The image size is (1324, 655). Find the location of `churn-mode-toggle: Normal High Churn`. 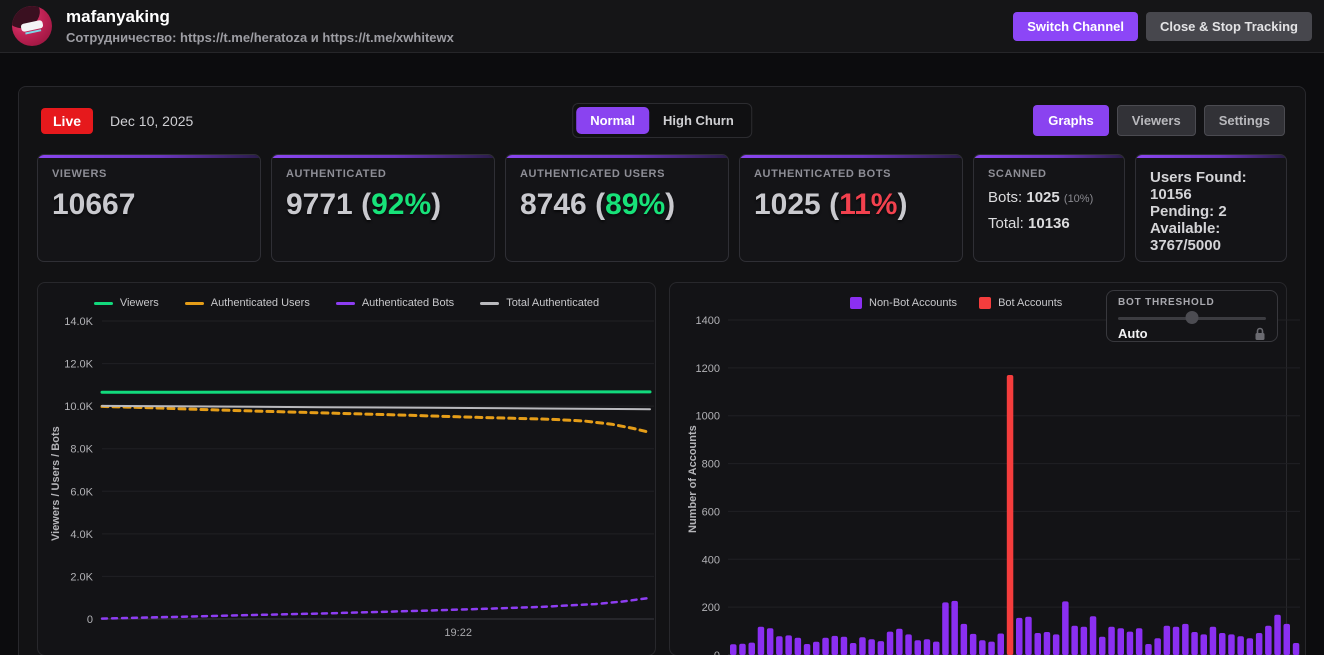

churn-mode-toggle: Normal High Churn is located at coordinates (662, 120).